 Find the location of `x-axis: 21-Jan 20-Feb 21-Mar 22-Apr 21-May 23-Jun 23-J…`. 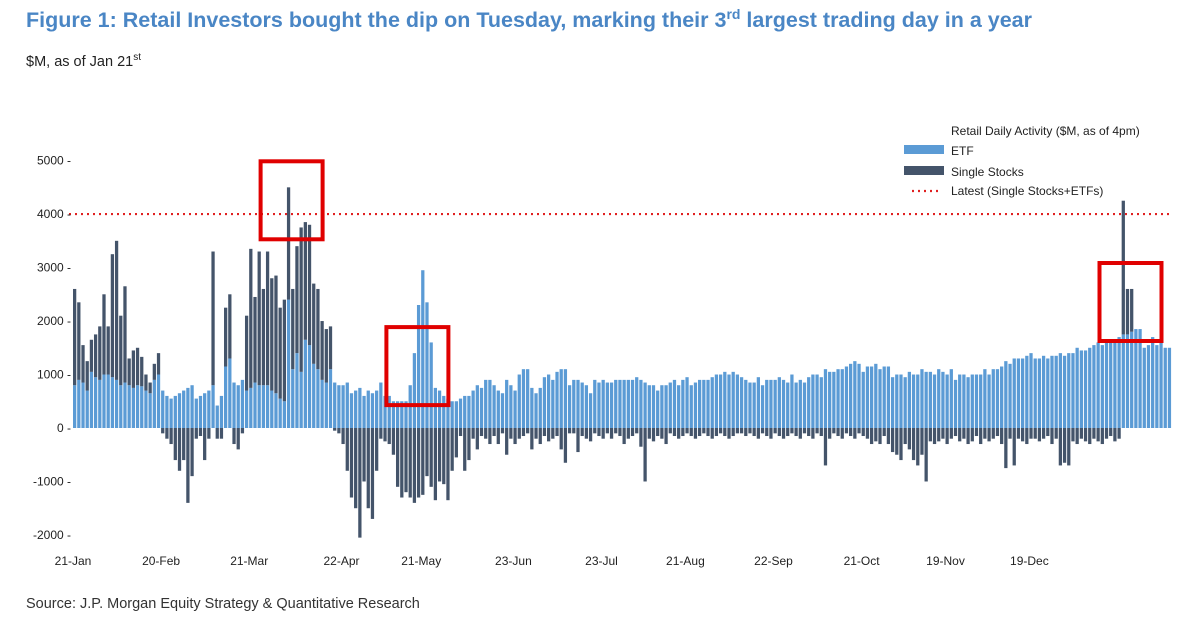

x-axis: 21-Jan 20-Feb 21-Mar 22-Apr 21-May 23-Jun 23-J… is located at coordinates (552, 561).